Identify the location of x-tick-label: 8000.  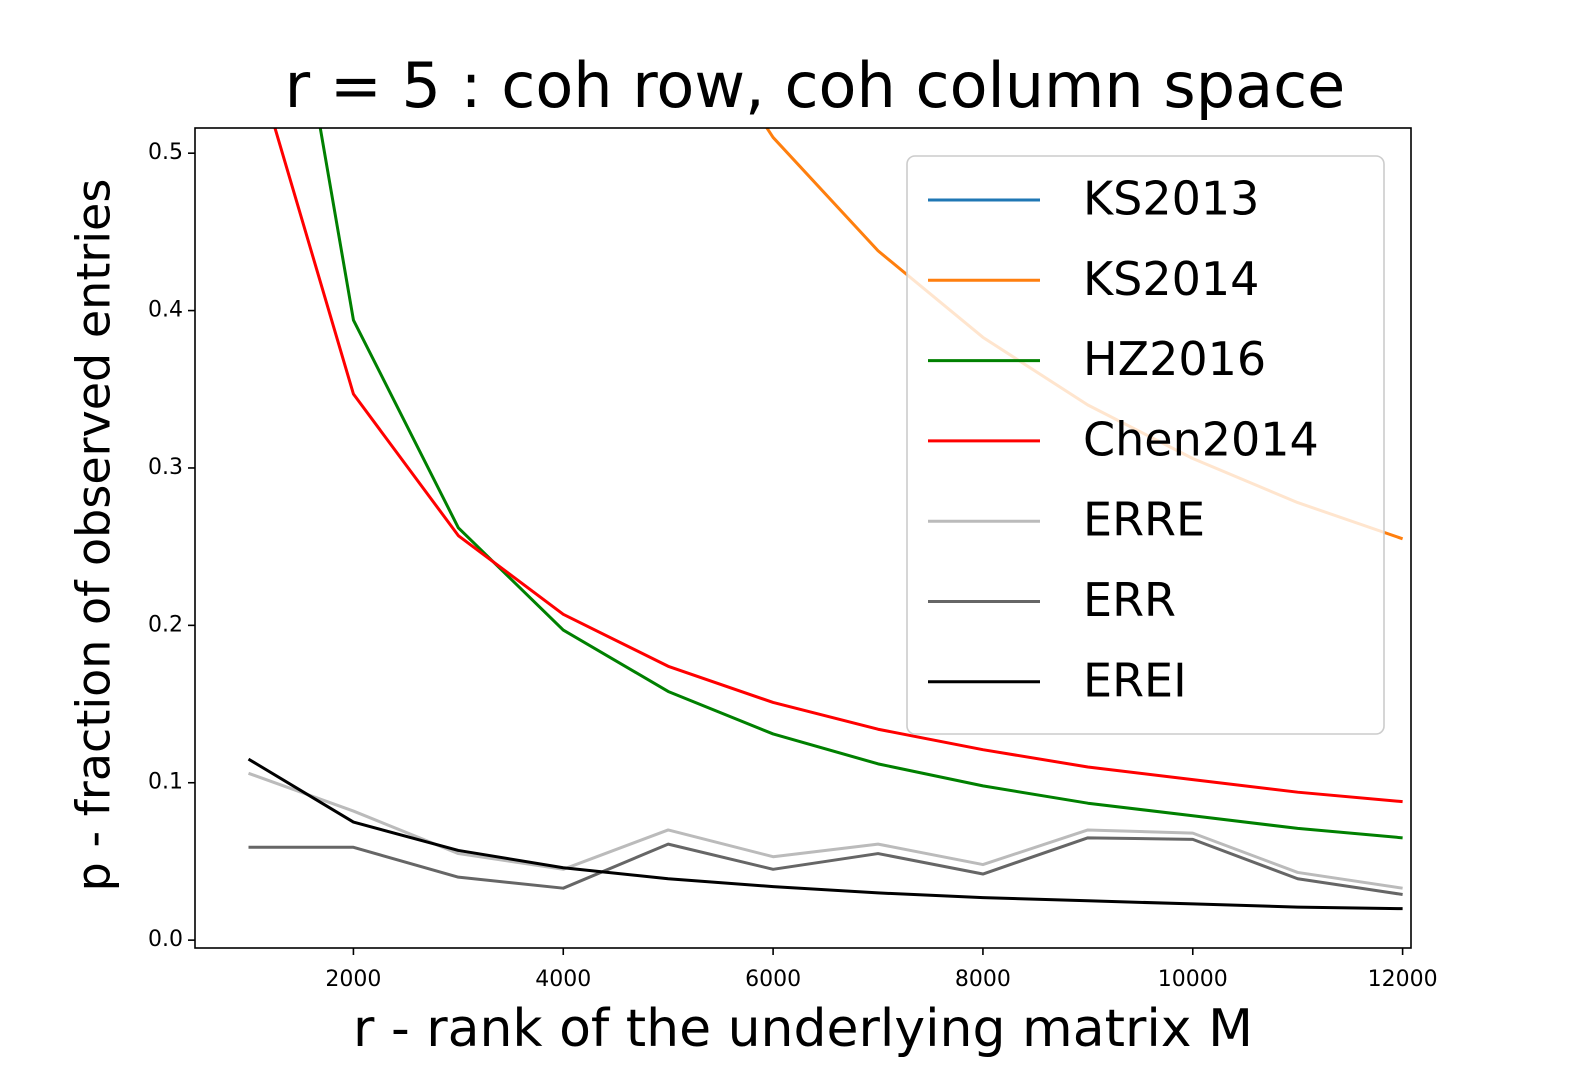
(983, 979).